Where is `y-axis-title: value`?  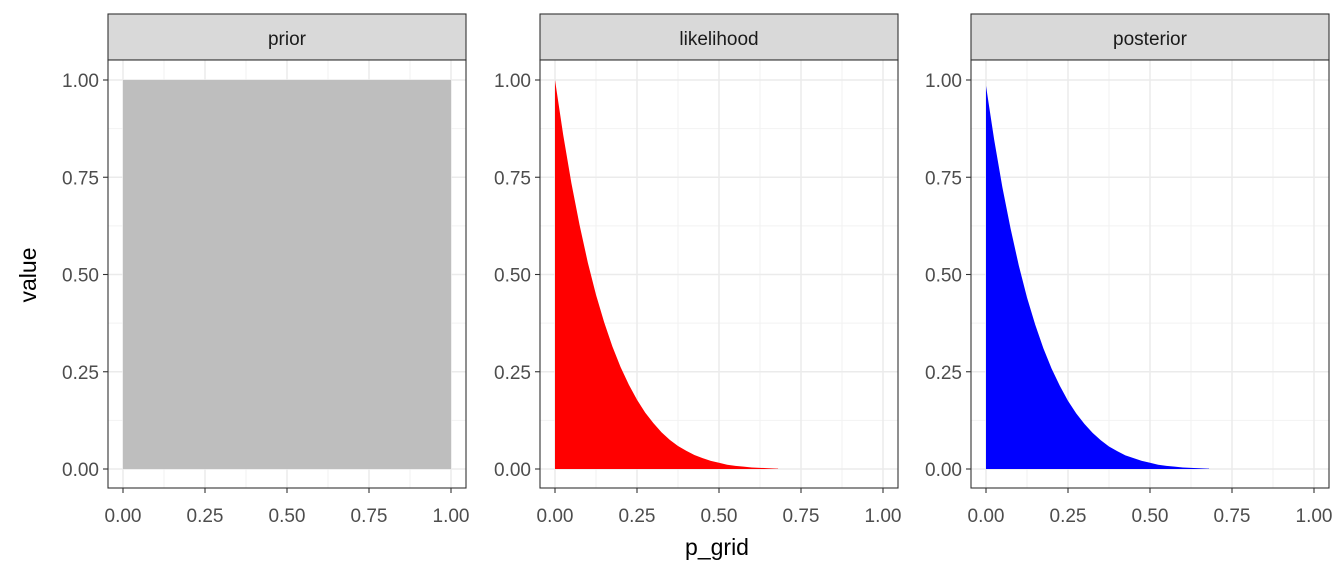 y-axis-title: value is located at coordinates (28, 275).